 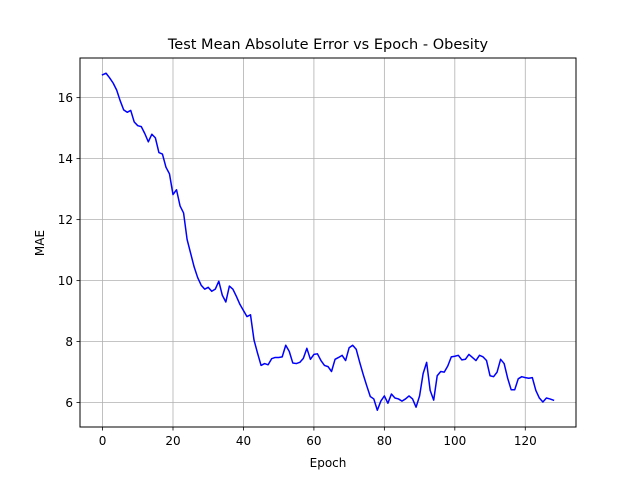 I want to click on y-tick-label: 8, so click(x=69, y=342).